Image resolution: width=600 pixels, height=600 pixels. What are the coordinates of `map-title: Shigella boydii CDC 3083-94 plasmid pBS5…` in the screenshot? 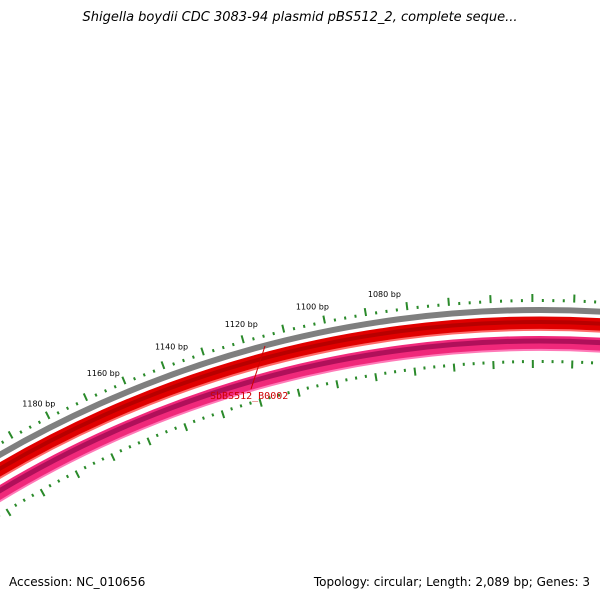 It's located at (300, 17).